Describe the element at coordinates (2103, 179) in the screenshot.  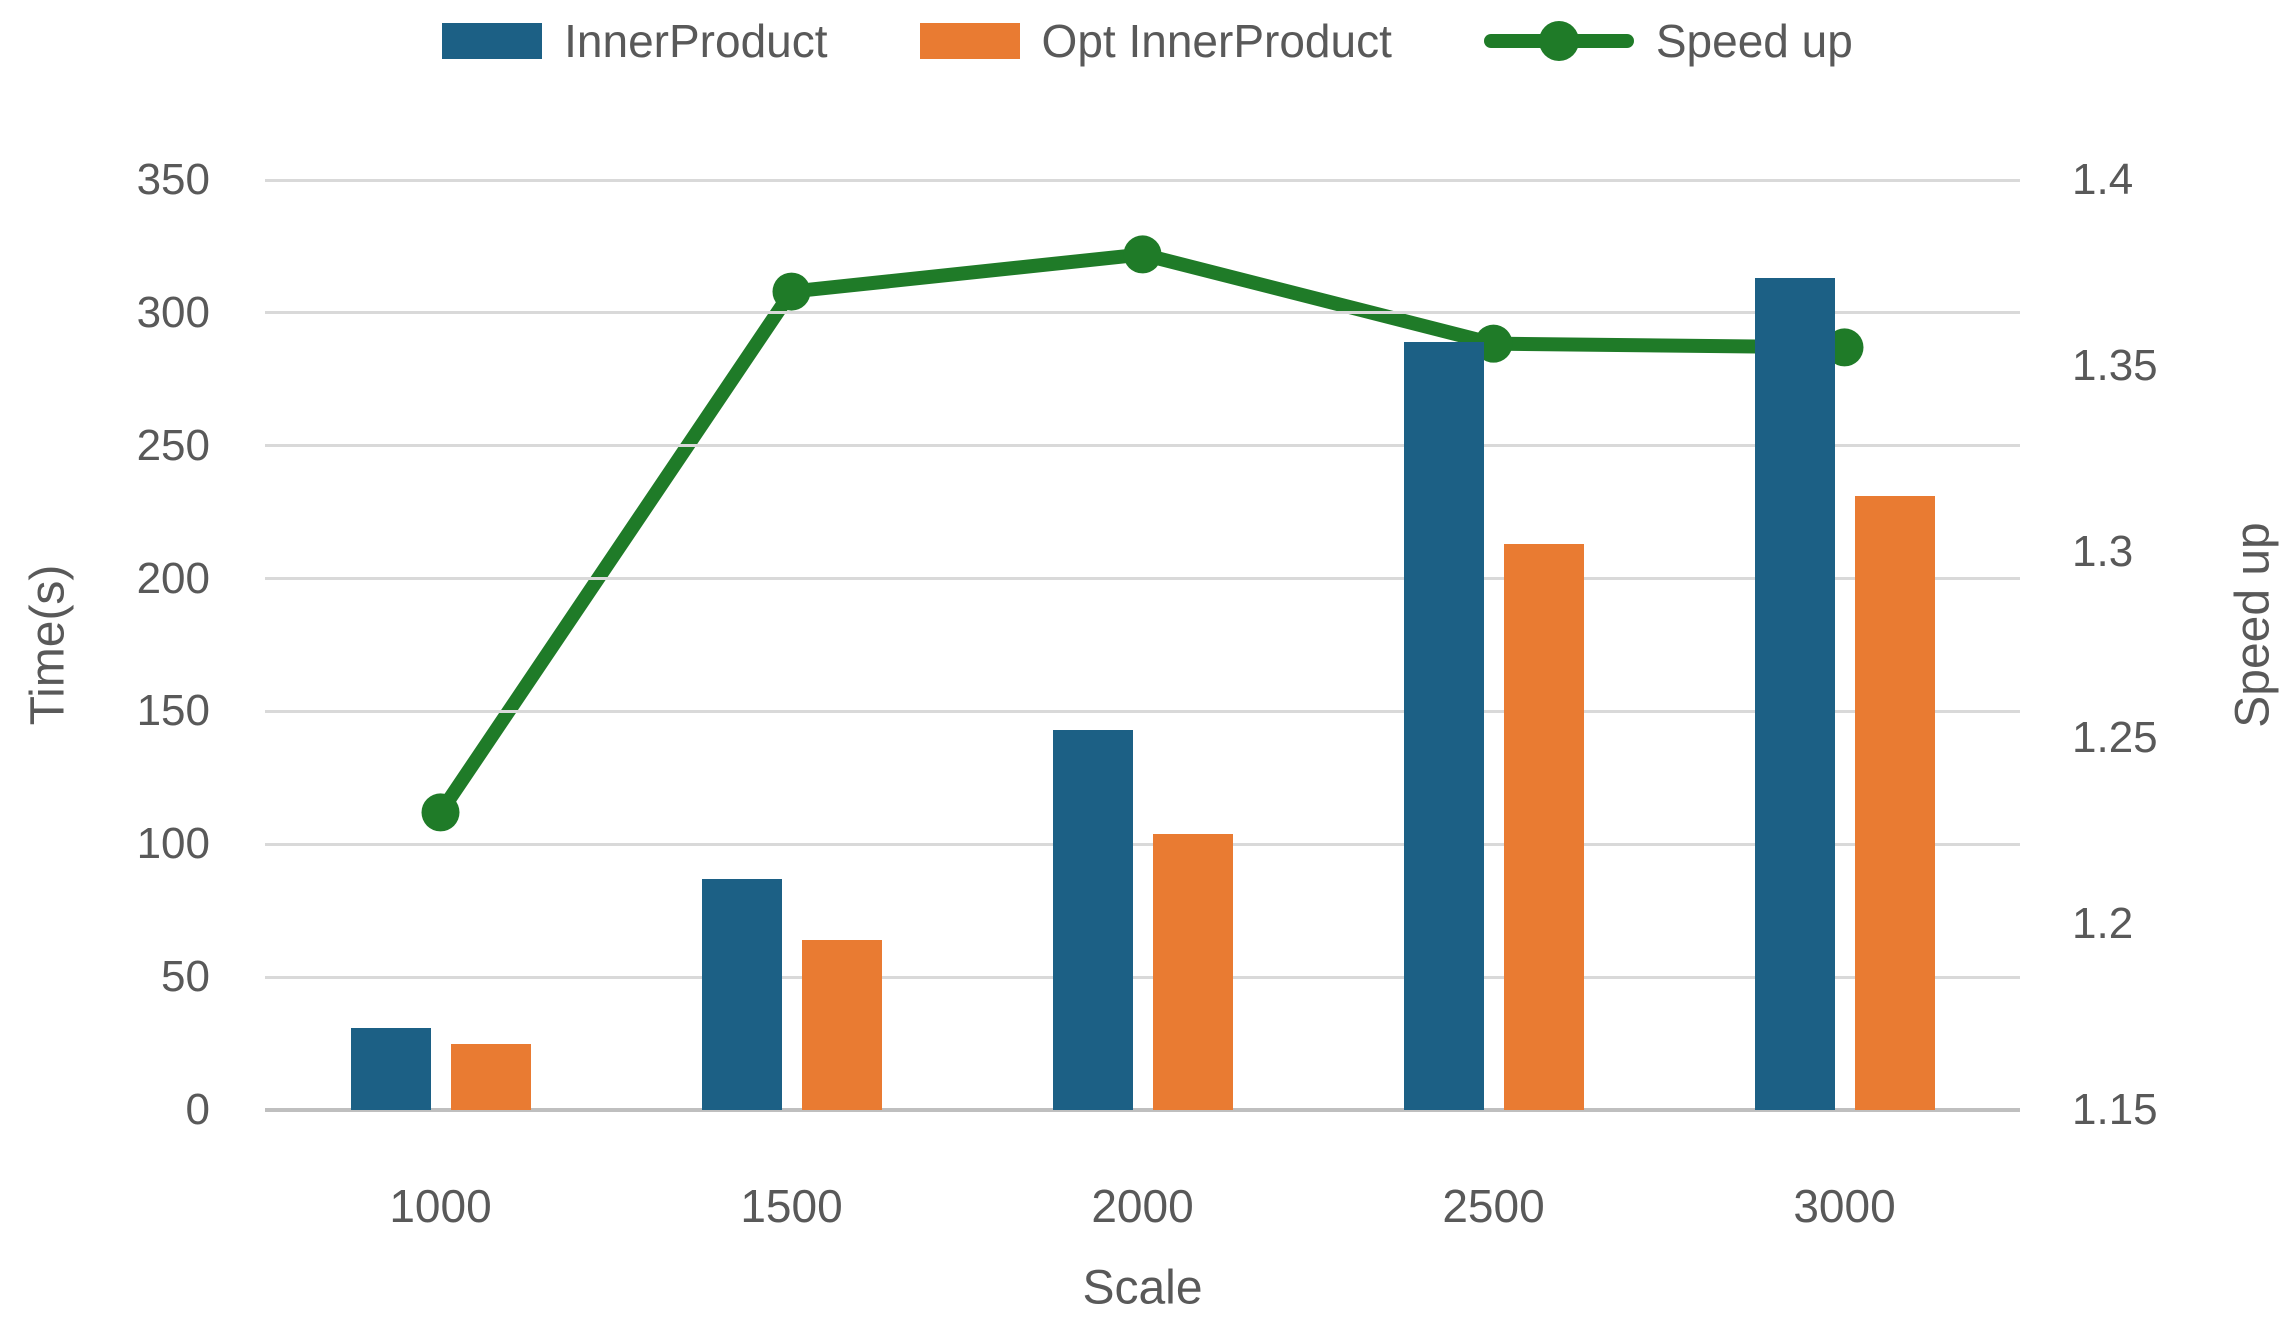
I see `right-axis-tick-1.4: 1.4` at that location.